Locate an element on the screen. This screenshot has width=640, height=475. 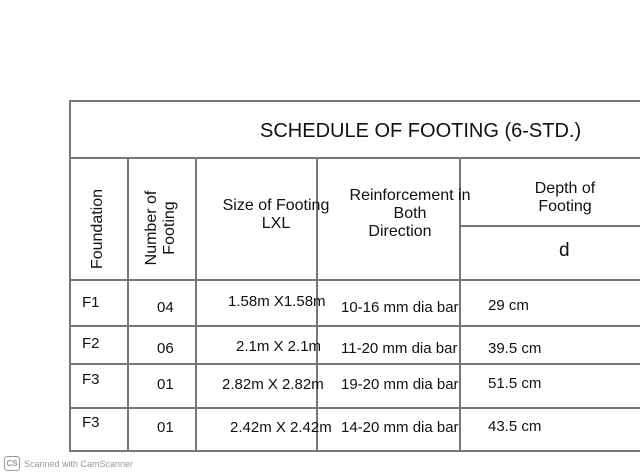
table-border-bottom is located at coordinates (354, 451).